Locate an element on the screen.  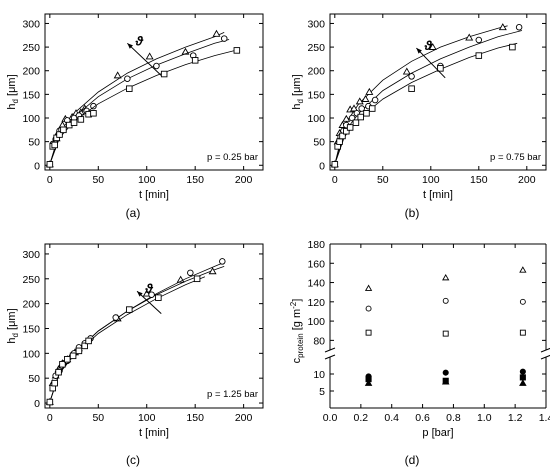
pressure-annotation: p = 1.25 bar is located at coordinates (232, 394).